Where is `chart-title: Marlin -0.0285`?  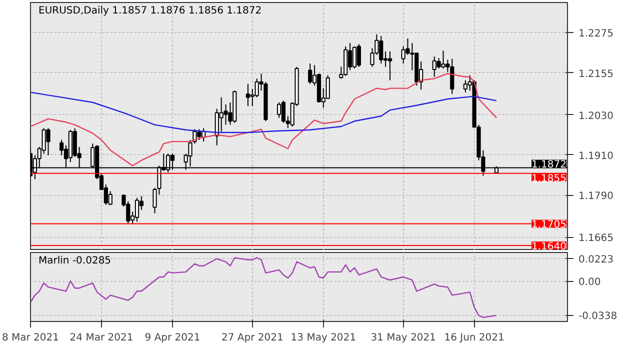 chart-title: Marlin -0.0285 is located at coordinates (75, 261).